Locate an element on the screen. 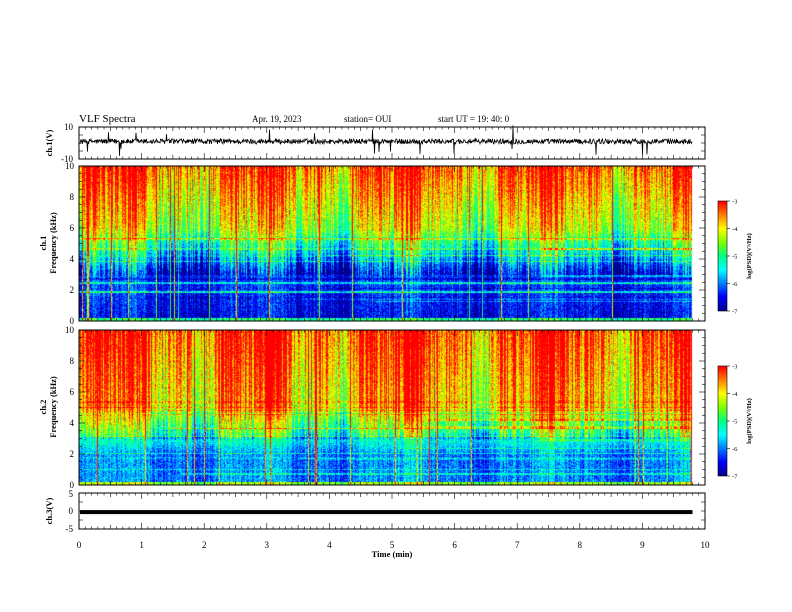  ch3-waveform-ticks is located at coordinates (392, 511).